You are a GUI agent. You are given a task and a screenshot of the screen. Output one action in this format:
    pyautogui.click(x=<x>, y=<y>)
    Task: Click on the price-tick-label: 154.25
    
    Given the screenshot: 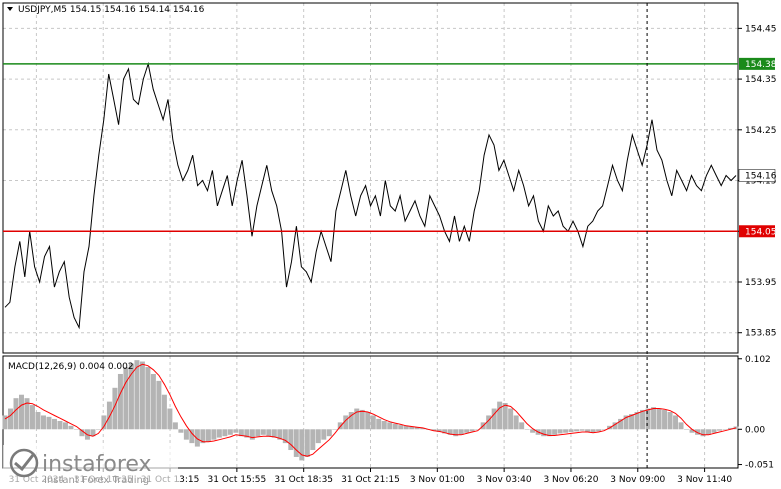 What is the action you would take?
    pyautogui.click(x=761, y=131)
    